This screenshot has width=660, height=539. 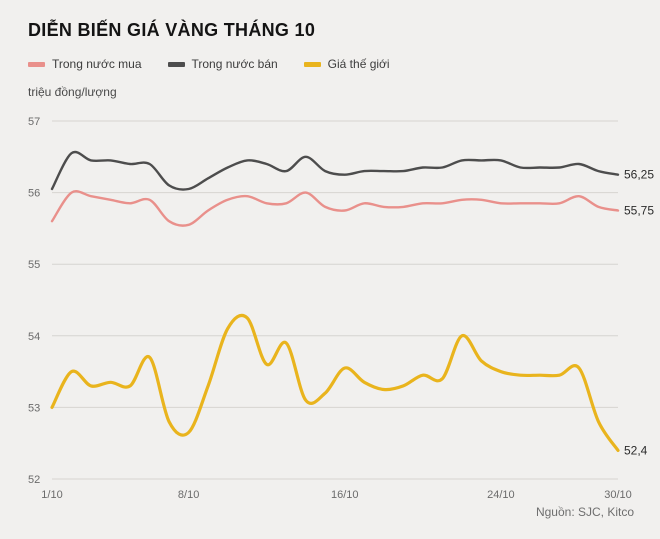 What do you see at coordinates (358, 64) in the screenshot?
I see `legend-label-world-price: Giá thế giới` at bounding box center [358, 64].